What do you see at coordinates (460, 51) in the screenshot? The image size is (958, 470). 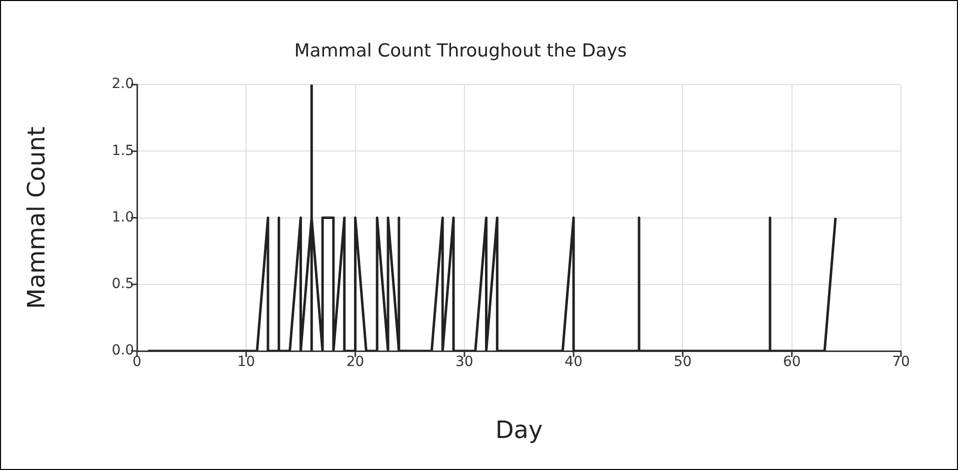 I see `chart-title: Mammal Count Throughout the Days` at bounding box center [460, 51].